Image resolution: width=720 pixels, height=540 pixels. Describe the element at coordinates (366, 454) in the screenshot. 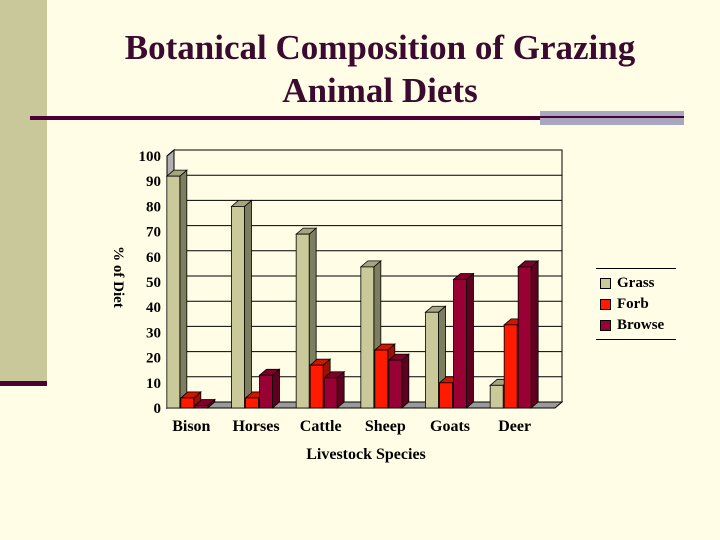

I see `x-axis-label: Livestock Species` at that location.